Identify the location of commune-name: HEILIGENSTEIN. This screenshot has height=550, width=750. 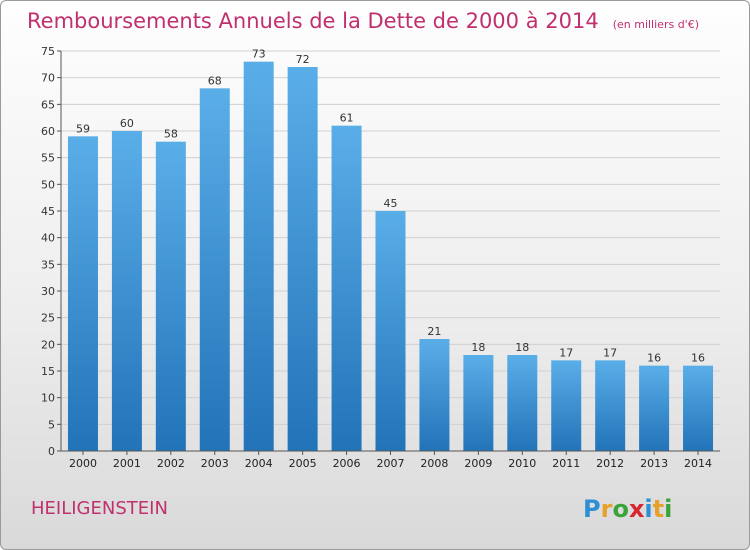
(99, 508).